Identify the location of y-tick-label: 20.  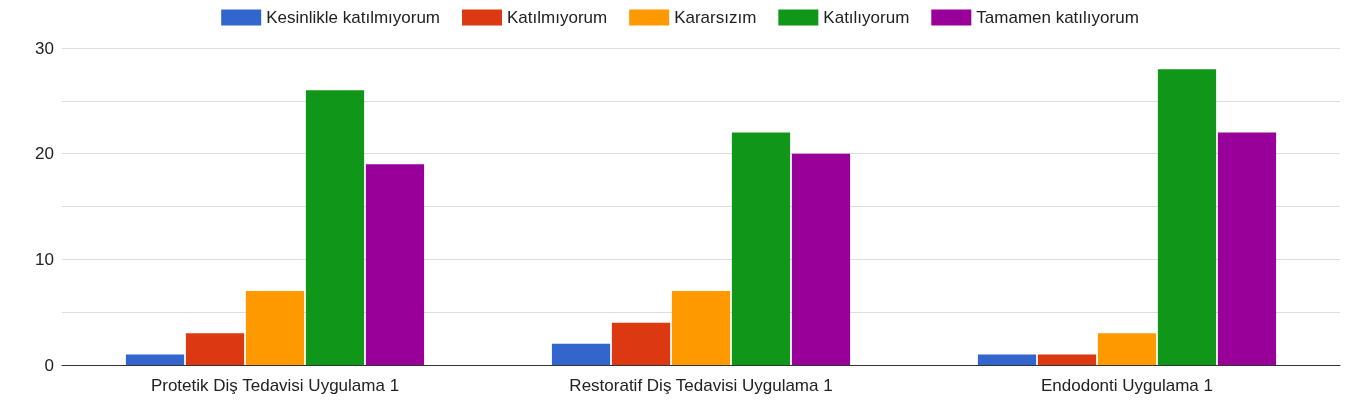
(44, 154).